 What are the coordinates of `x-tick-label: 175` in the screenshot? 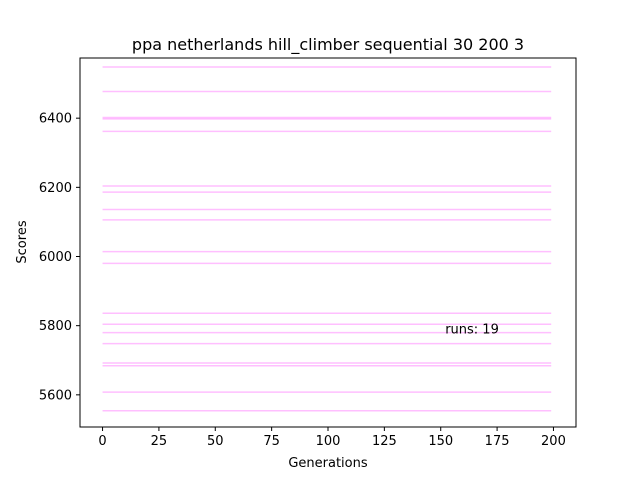 It's located at (497, 441).